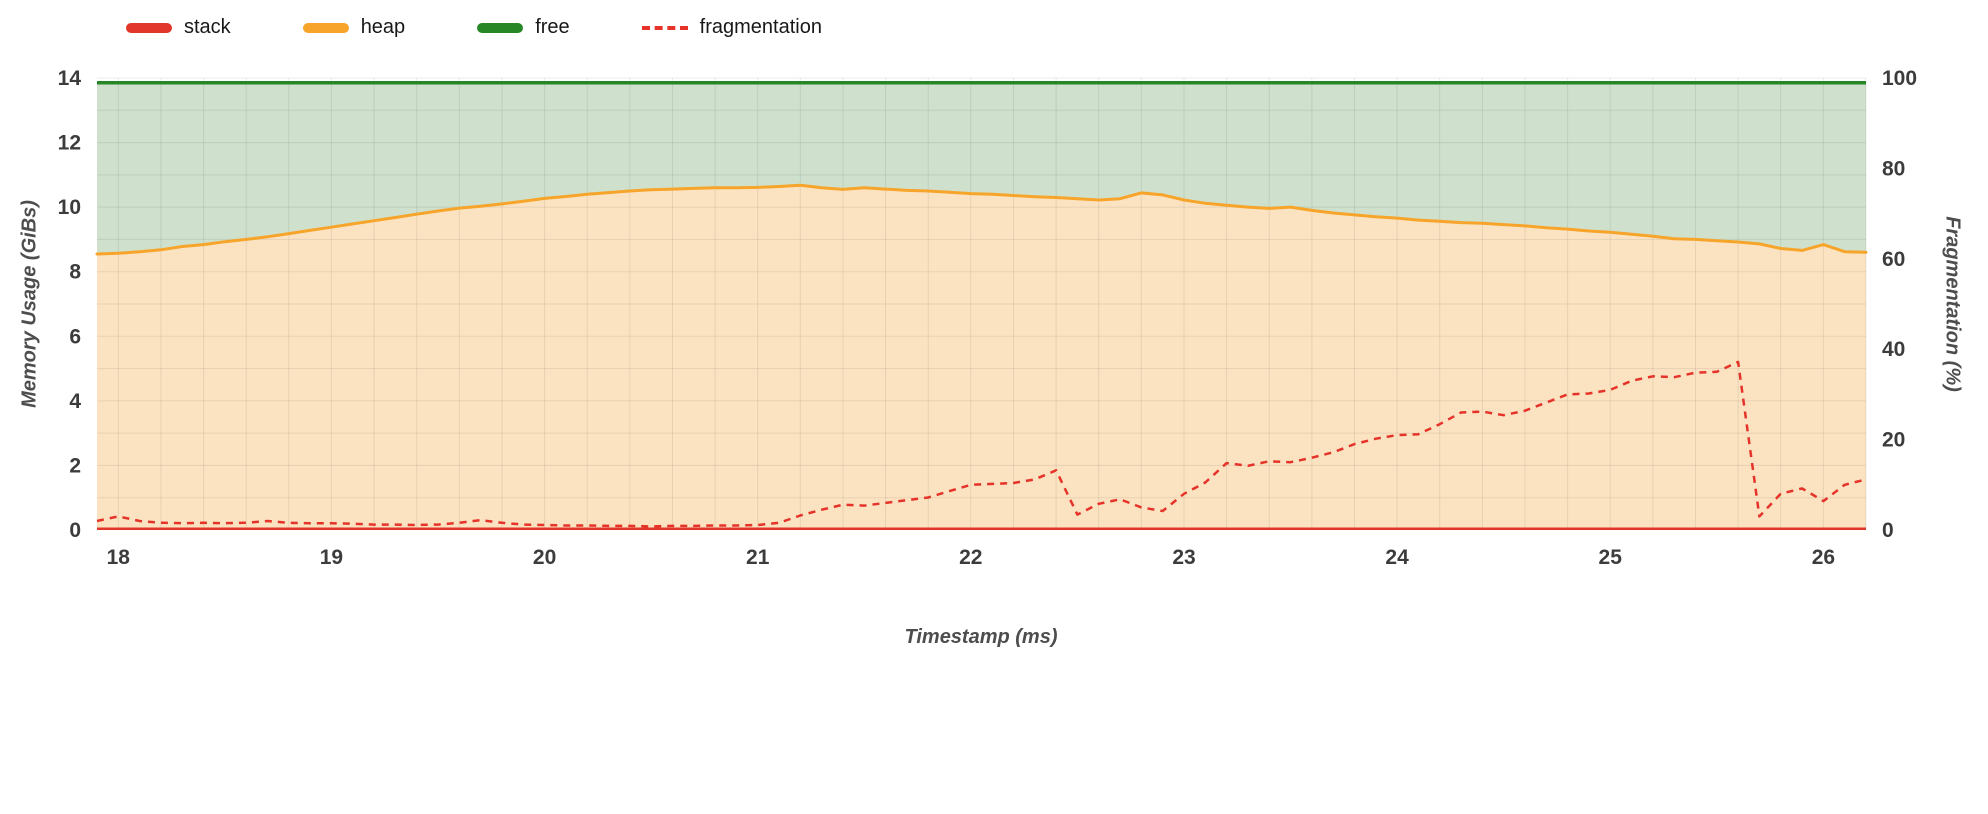  I want to click on legend-label-heap: heap, so click(383, 27).